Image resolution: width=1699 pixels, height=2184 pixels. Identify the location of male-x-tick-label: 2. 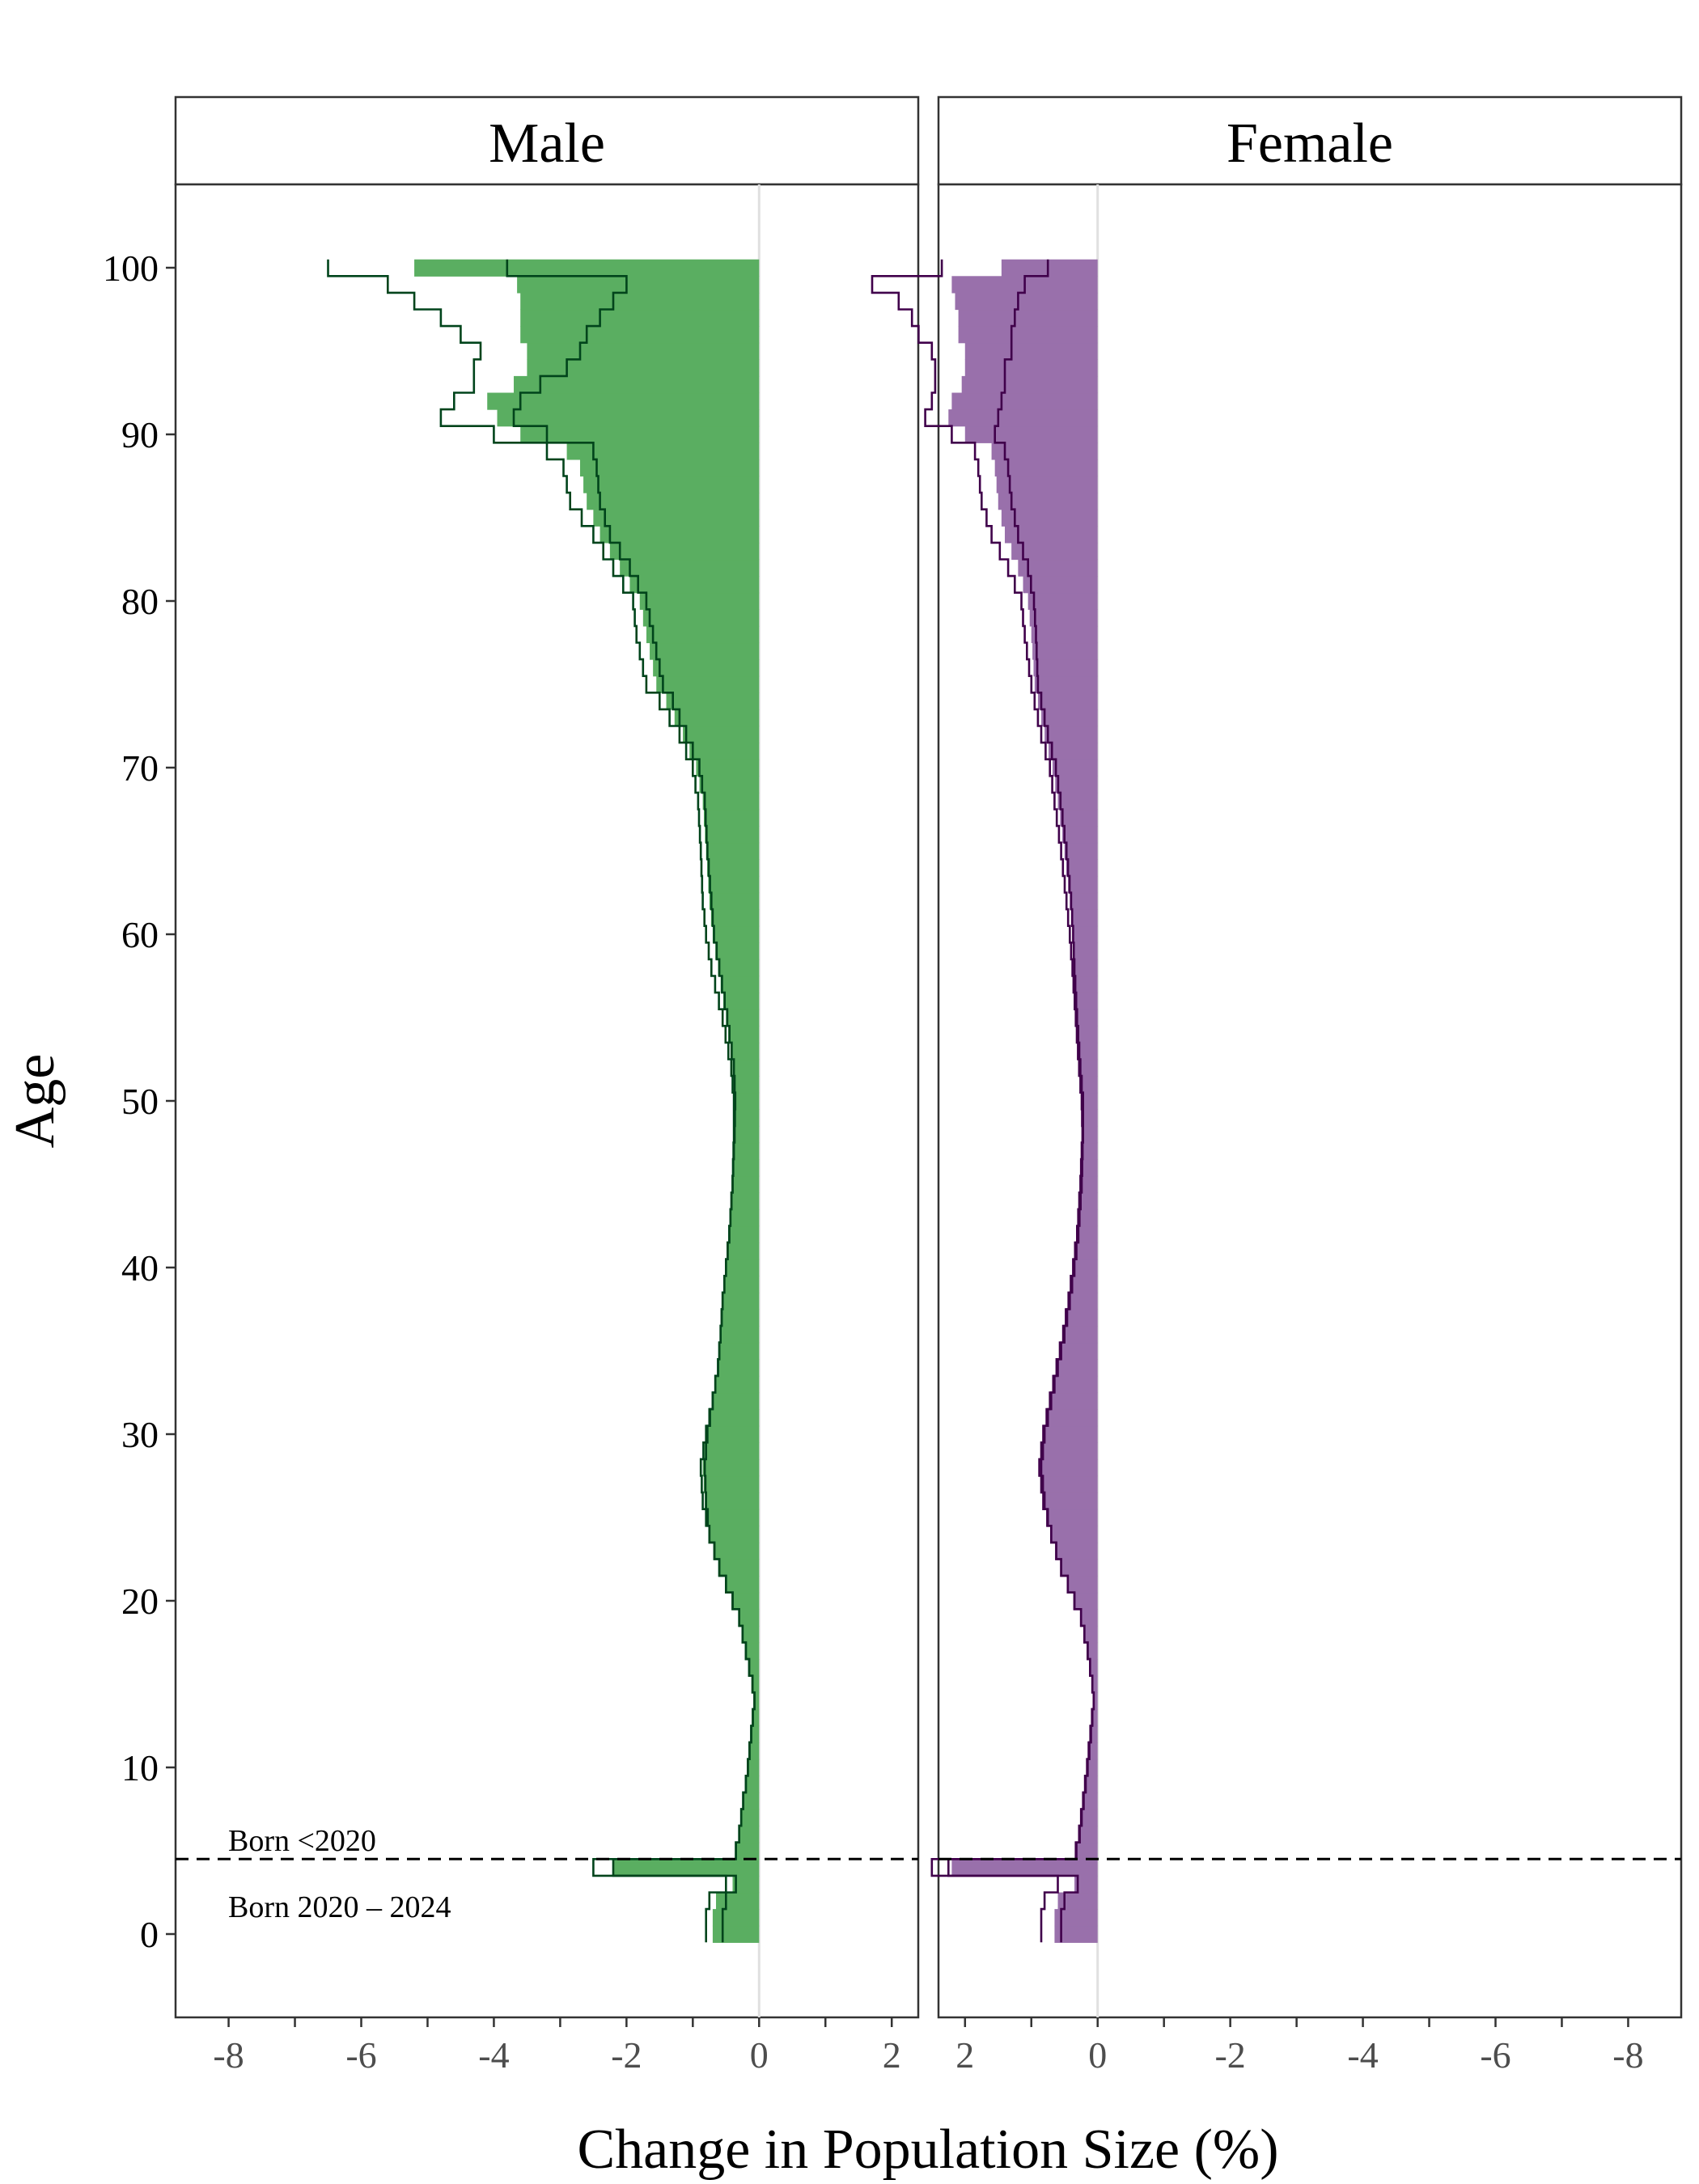
(892, 2055).